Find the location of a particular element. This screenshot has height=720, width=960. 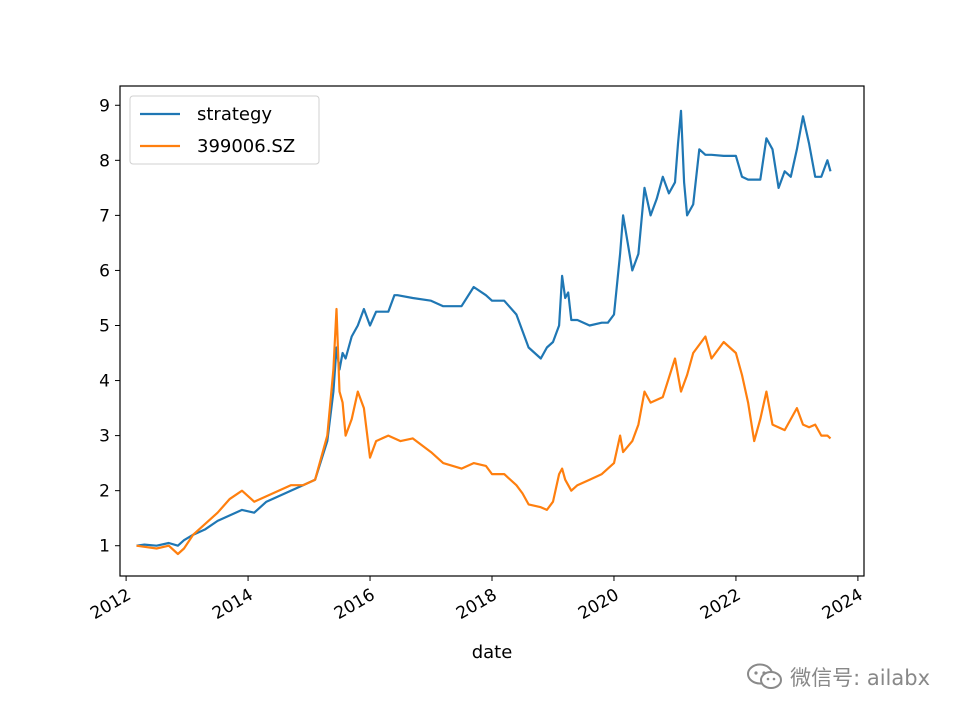

y-tick-label: 7 is located at coordinates (104, 216).